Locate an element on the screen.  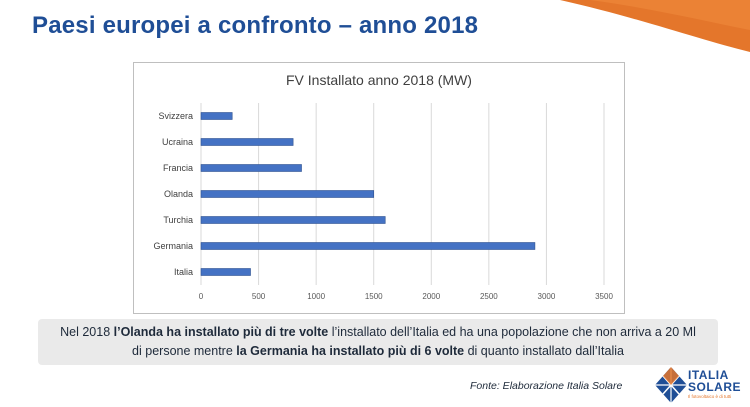
bar-germania is located at coordinates (368, 246).